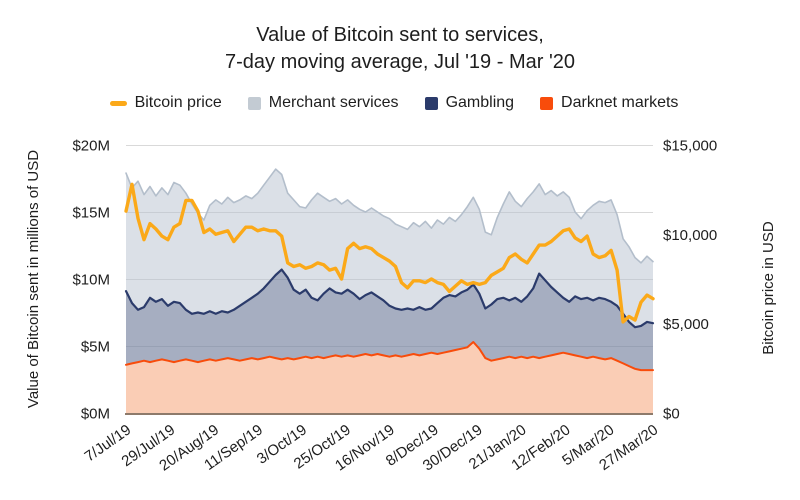  I want to click on y-left-tick-label: $10M, so click(91, 280).